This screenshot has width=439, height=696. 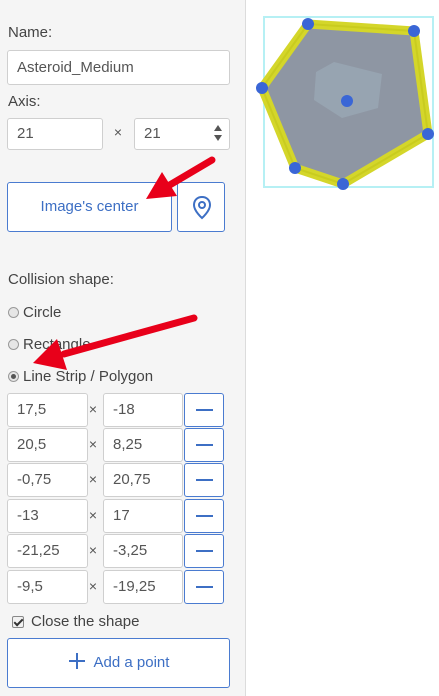 I want to click on collision-preview-canvas, so click(x=342, y=100).